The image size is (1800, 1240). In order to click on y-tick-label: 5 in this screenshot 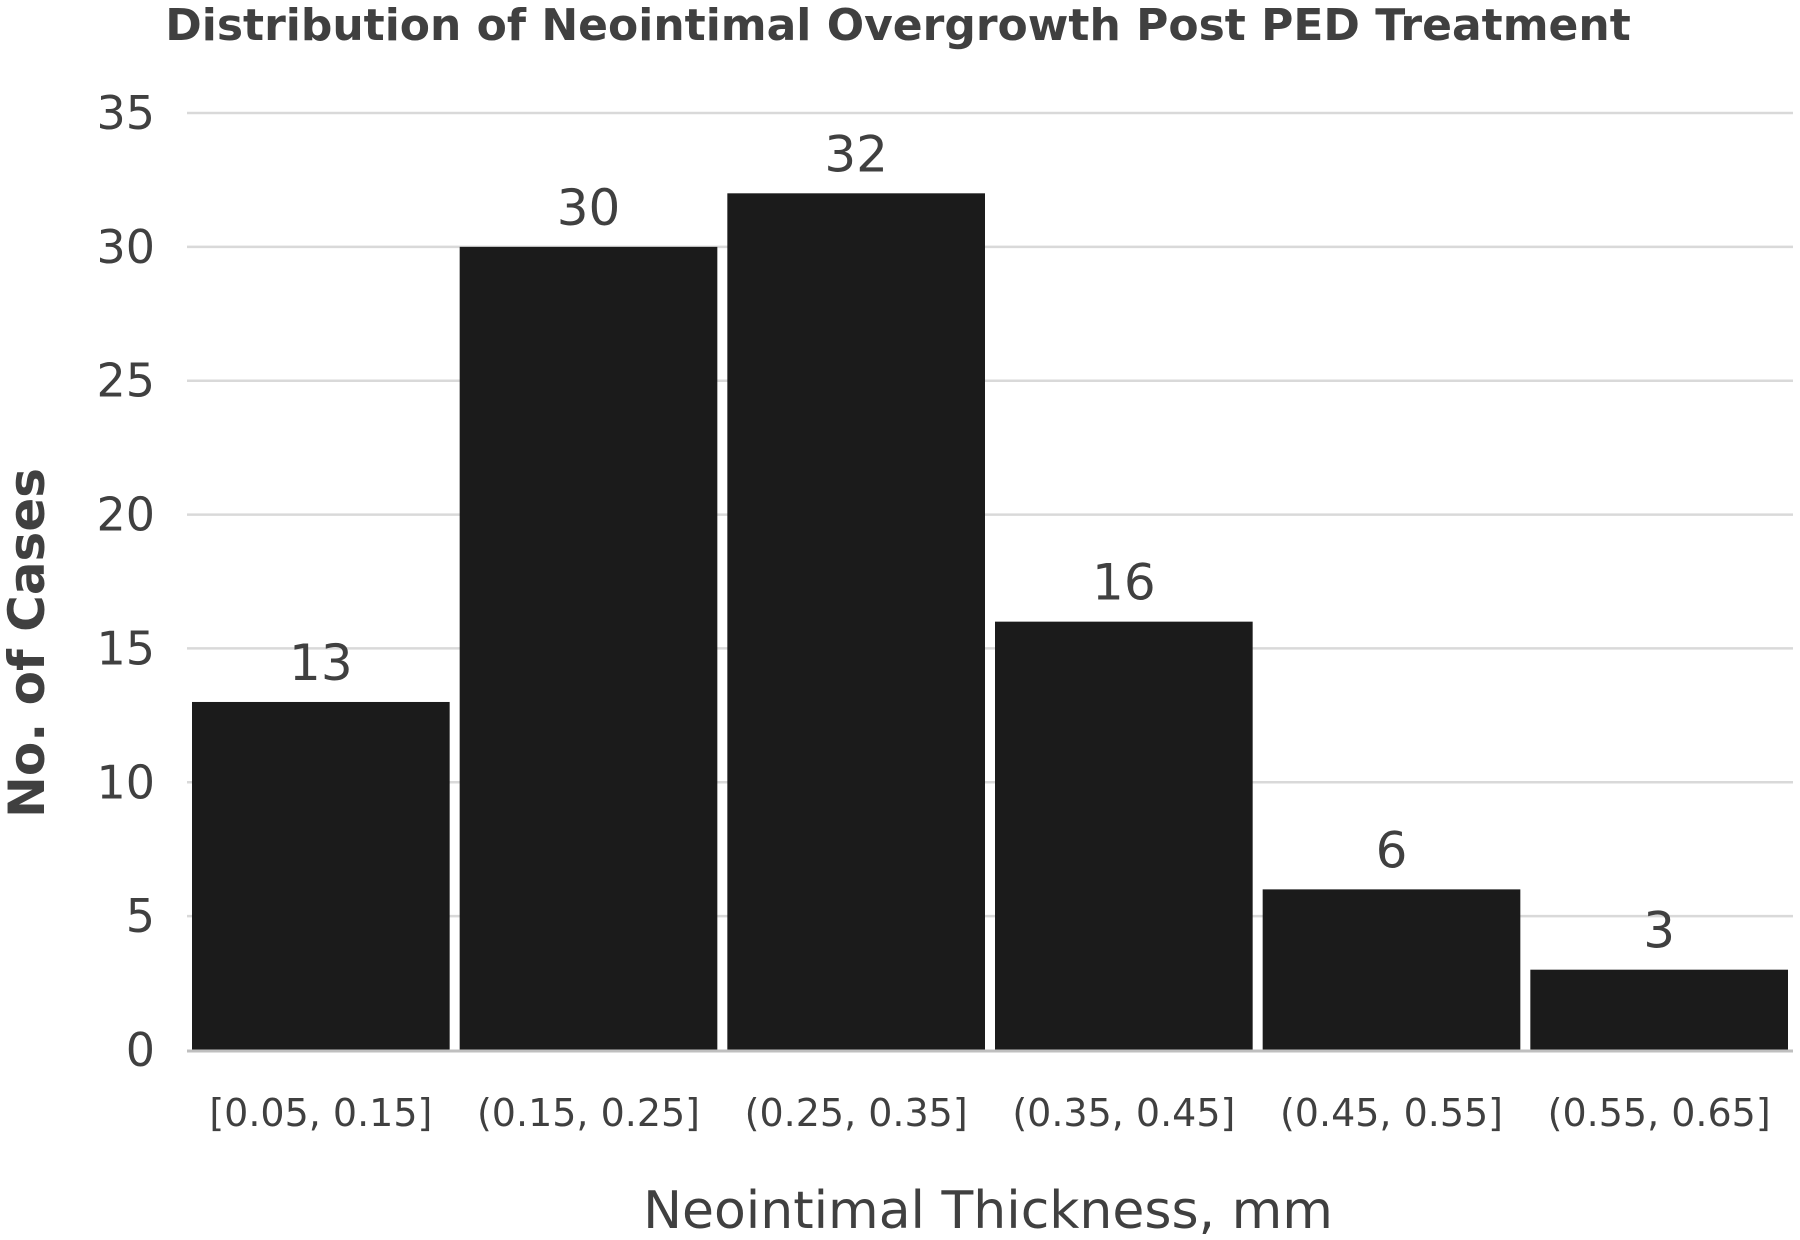, I will do `click(140, 916)`.